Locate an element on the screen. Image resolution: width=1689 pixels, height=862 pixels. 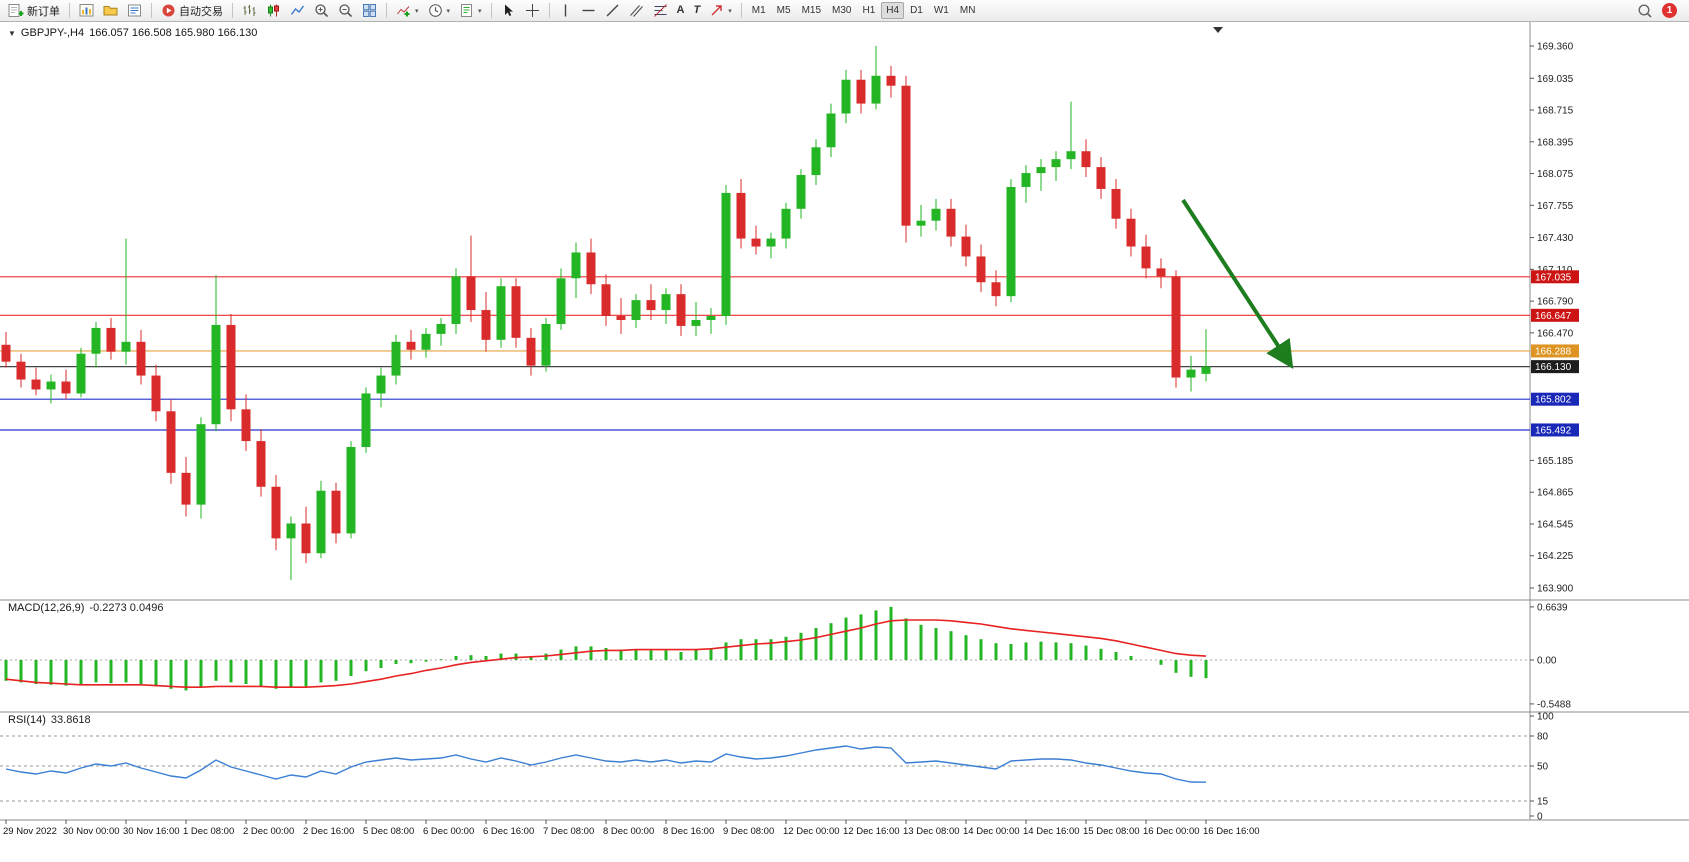
rsi-indicator-label: RSI(14) 33.8618 is located at coordinates (49, 720).